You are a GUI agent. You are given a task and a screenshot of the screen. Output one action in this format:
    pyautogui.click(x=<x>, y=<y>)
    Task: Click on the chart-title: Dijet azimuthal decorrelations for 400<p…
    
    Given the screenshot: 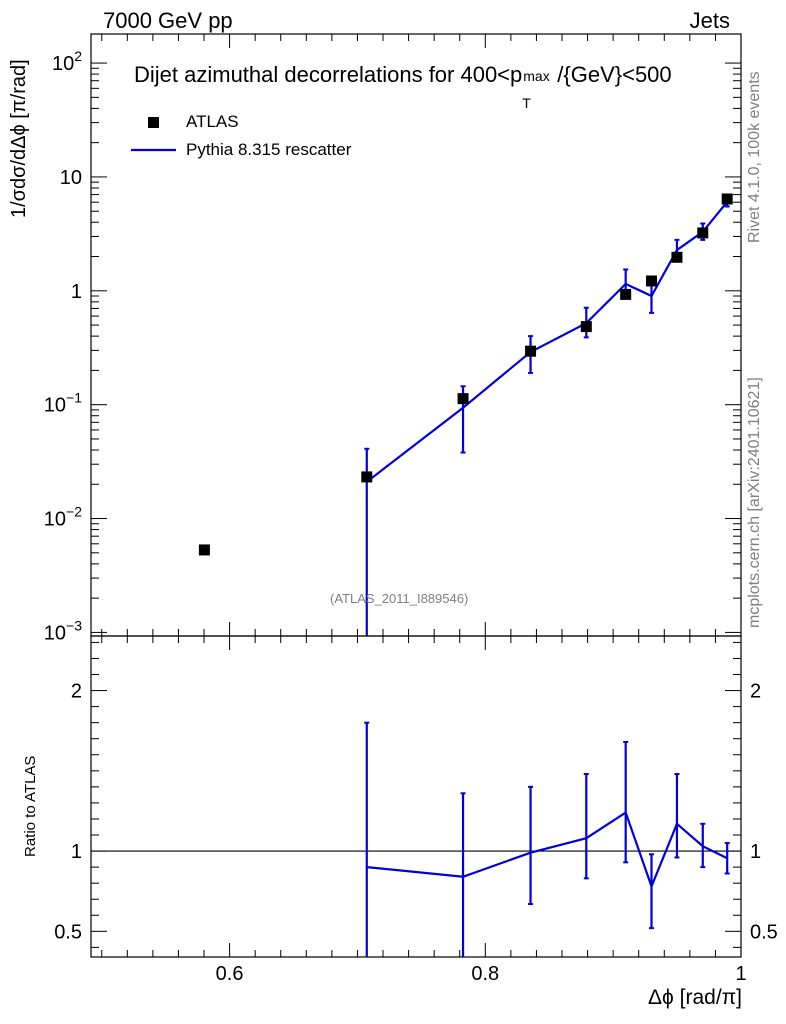 What is the action you would take?
    pyautogui.click(x=403, y=86)
    